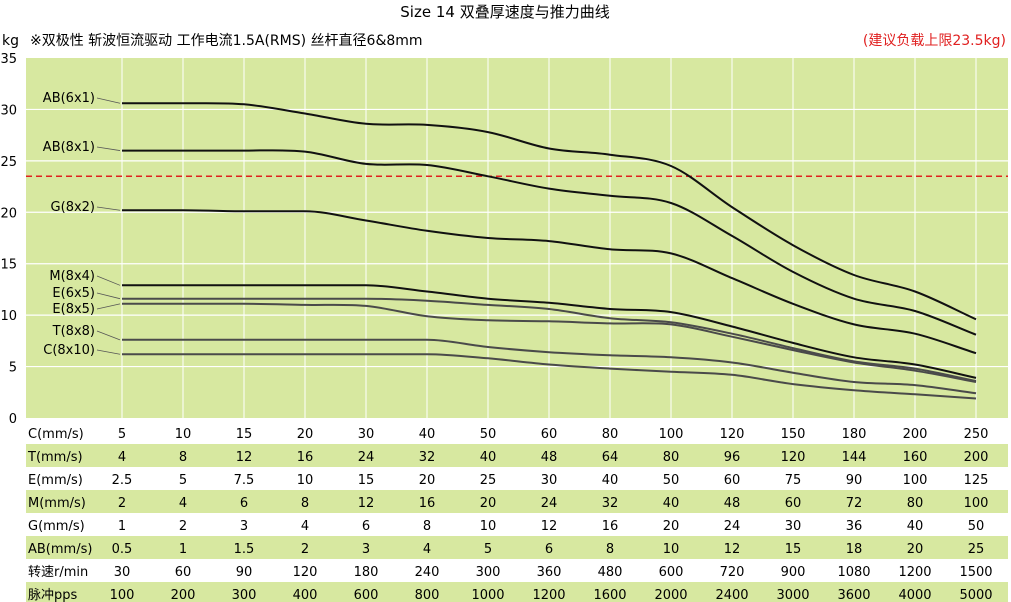 Image resolution: width=1011 pixels, height=602 pixels. What do you see at coordinates (122, 549) in the screenshot?
I see `table-cell: 0.5` at bounding box center [122, 549].